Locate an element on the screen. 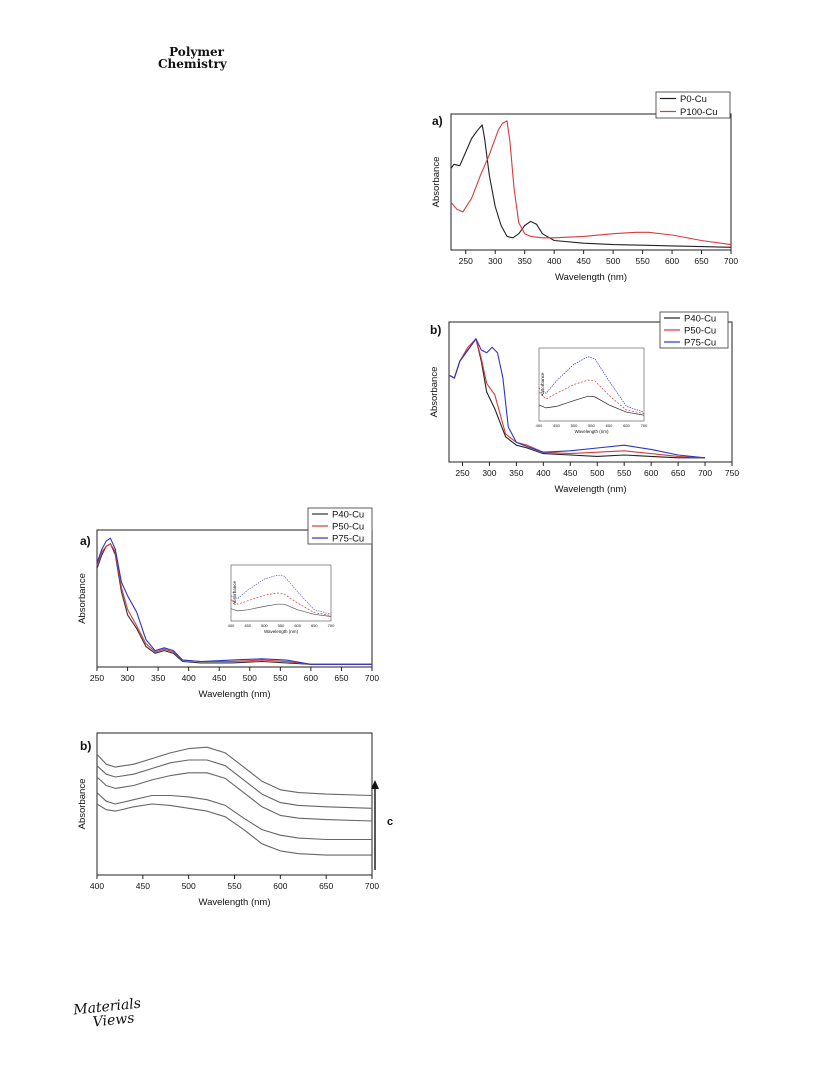  journal-title: Polymer Chemistry is located at coordinates (192, 58).